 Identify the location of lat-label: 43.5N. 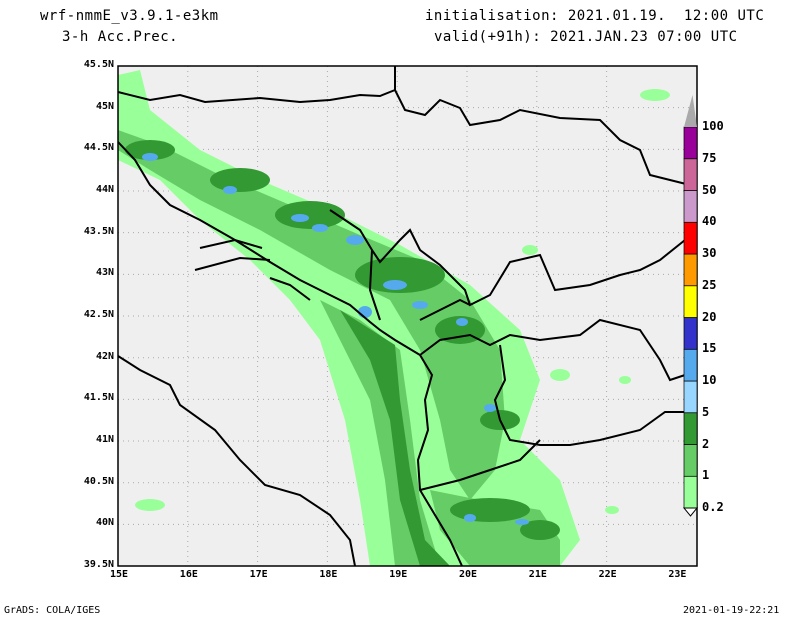
(98, 231).